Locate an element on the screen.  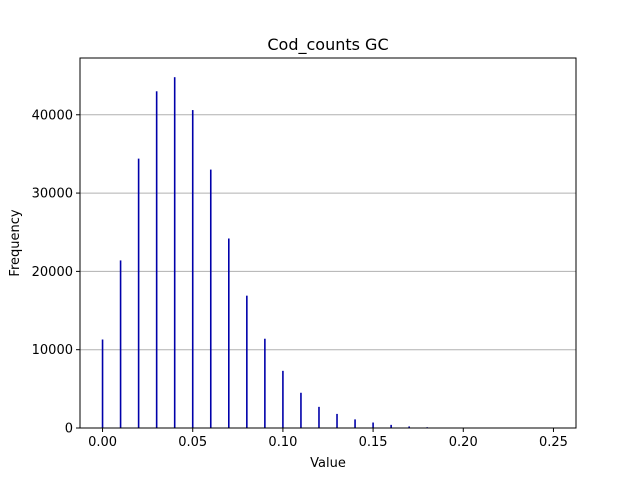
x-tick-label: 0.10 is located at coordinates (282, 442).